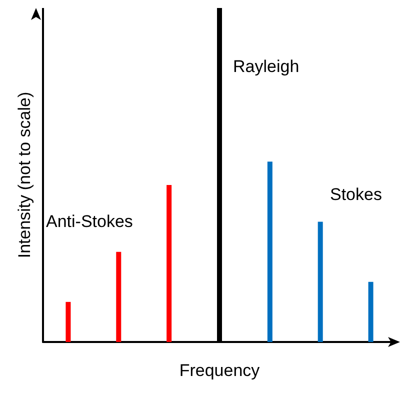 Image resolution: width=408 pixels, height=410 pixels. What do you see at coordinates (24, 175) in the screenshot?
I see `y-axis-title: Intensity (not to scale)` at bounding box center [24, 175].